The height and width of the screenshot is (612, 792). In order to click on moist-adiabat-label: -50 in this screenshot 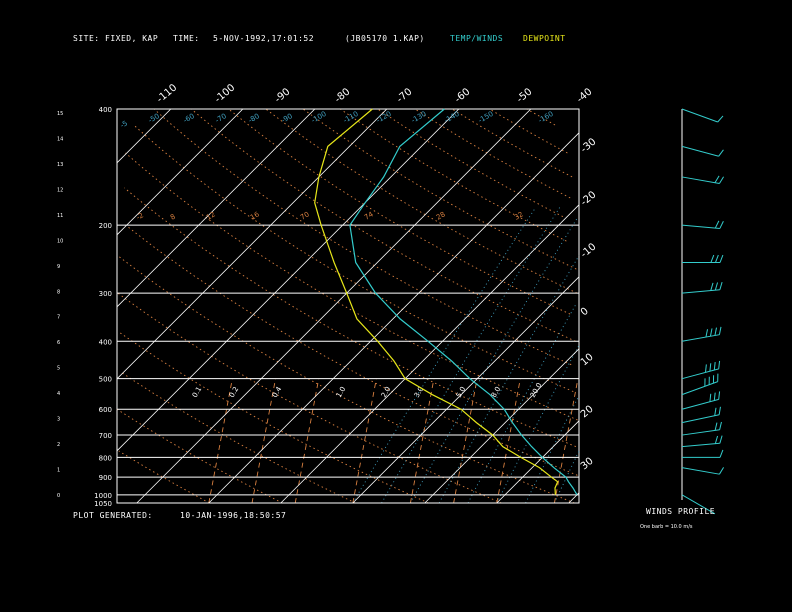, I will do `click(154, 118)`.